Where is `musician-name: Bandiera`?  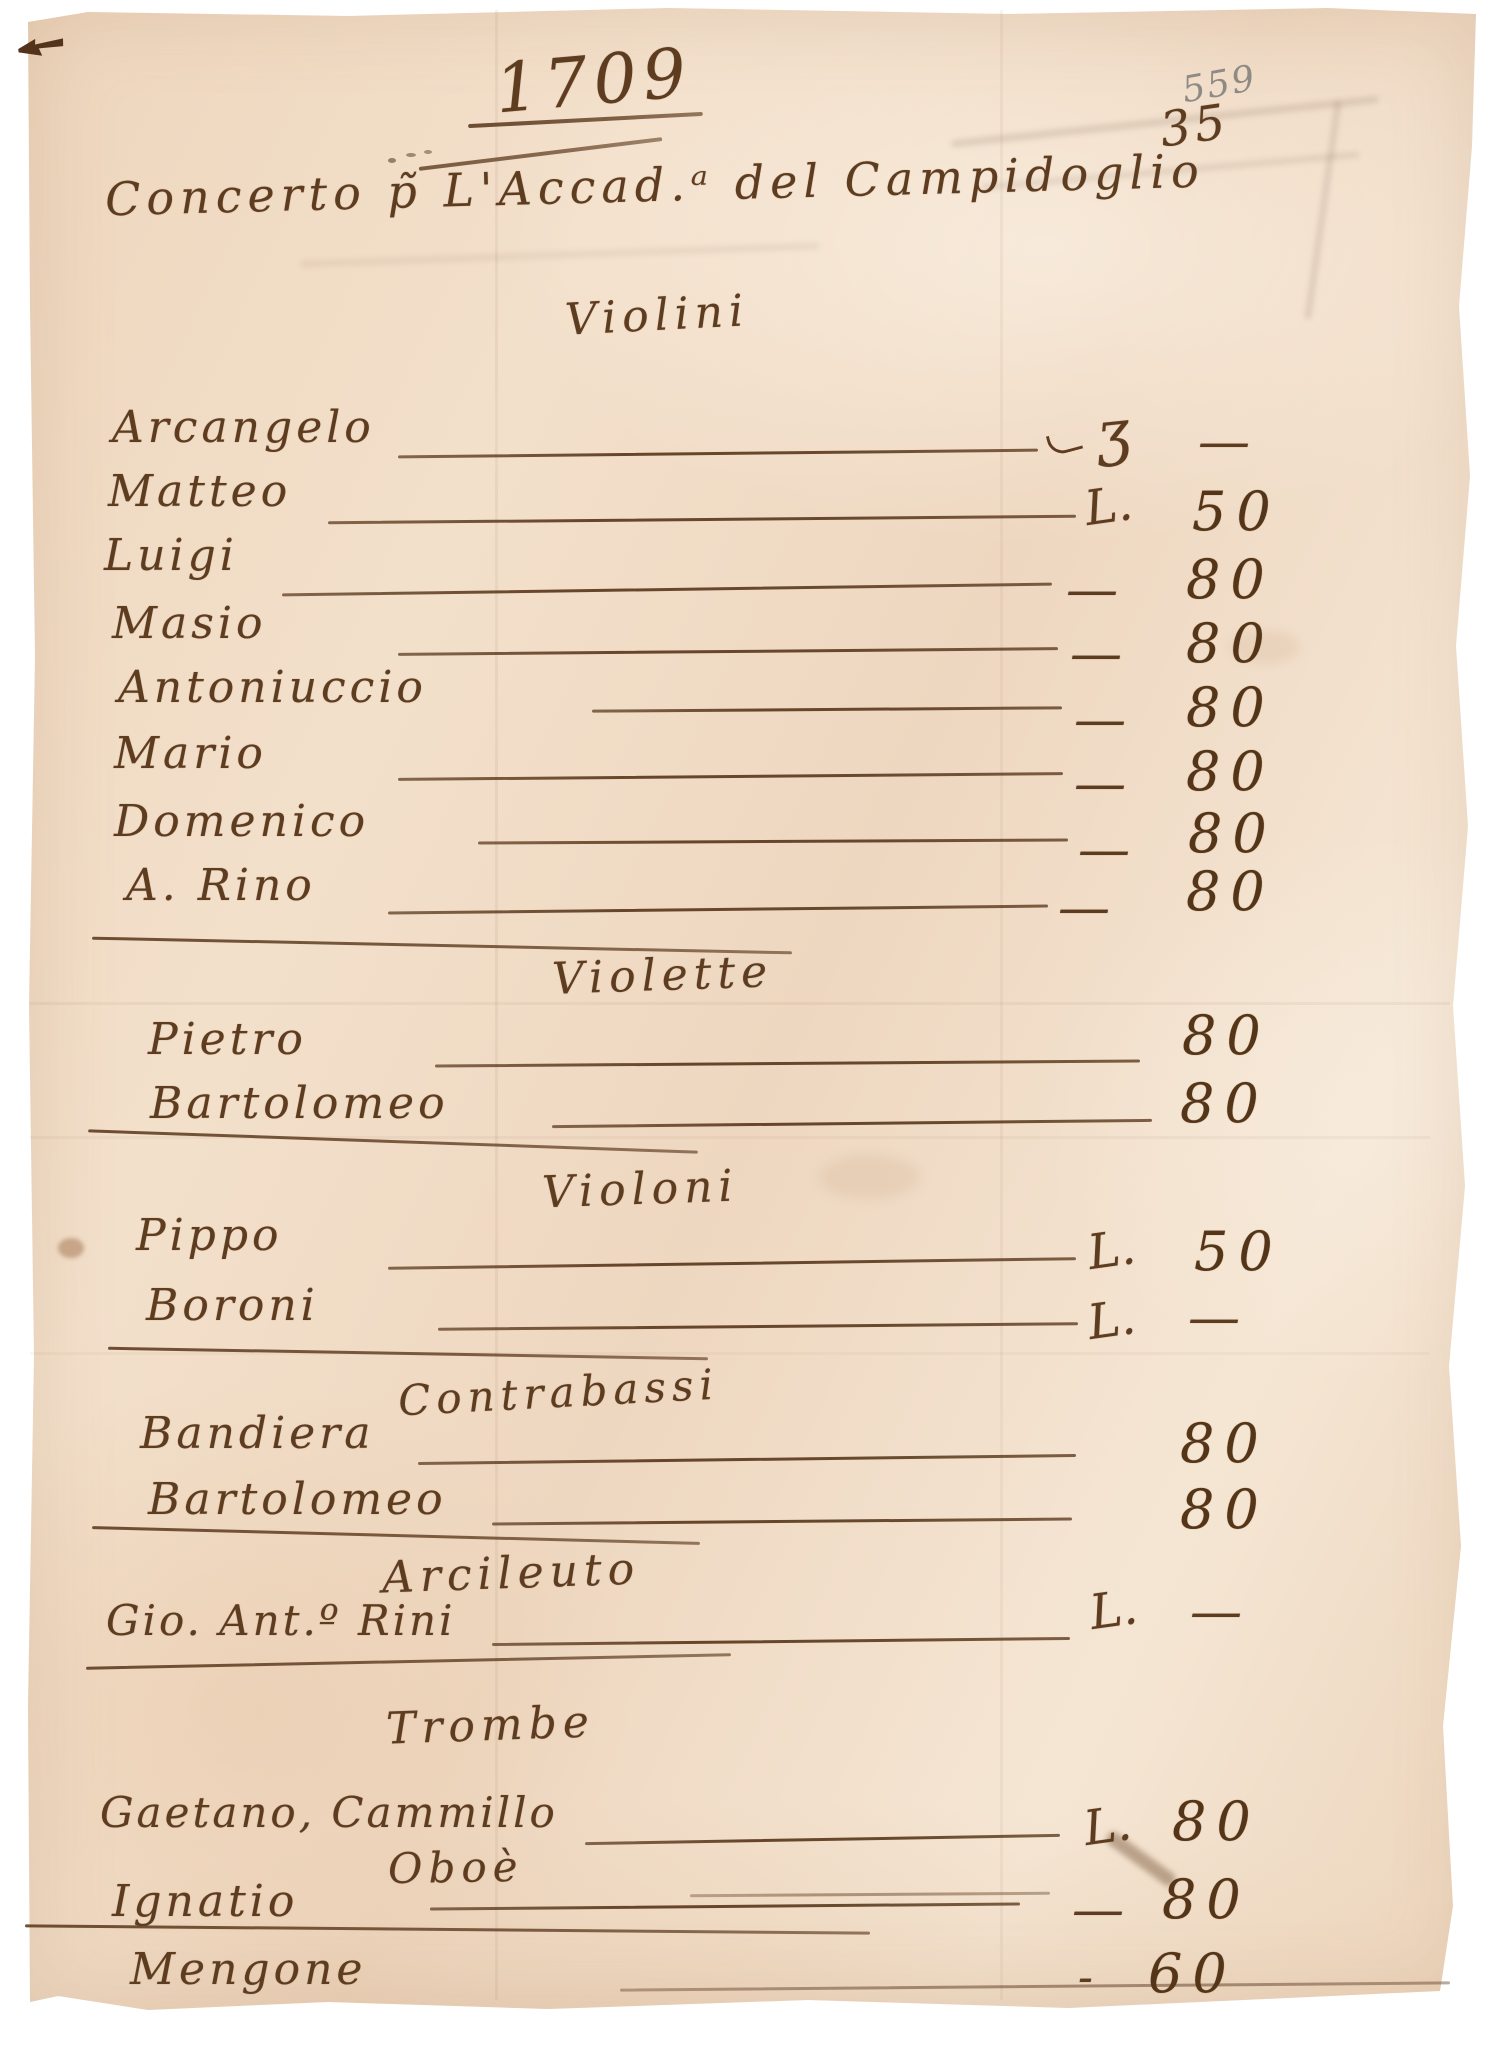
musician-name: Bandiera is located at coordinates (257, 1433).